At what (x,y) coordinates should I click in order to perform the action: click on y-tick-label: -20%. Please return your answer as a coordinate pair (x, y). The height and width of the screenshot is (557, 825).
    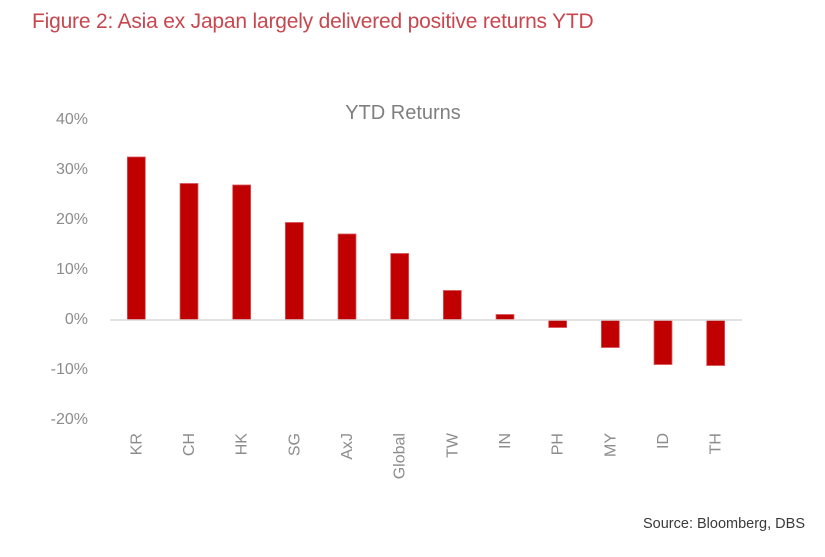
    Looking at the image, I should click on (69, 419).